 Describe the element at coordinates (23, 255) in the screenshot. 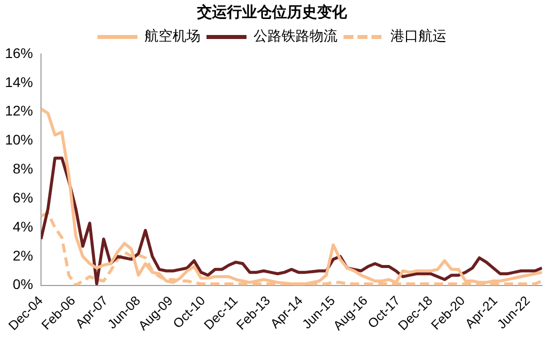

I see `y-tick-label: 2%` at that location.